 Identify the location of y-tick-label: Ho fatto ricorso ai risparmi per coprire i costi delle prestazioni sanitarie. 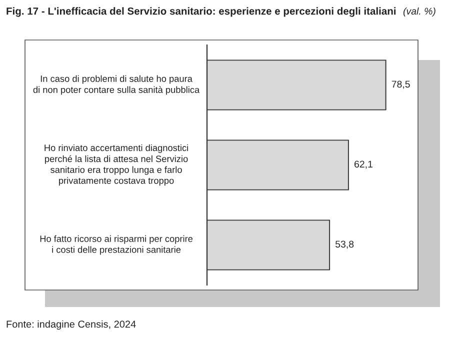
(116, 245).